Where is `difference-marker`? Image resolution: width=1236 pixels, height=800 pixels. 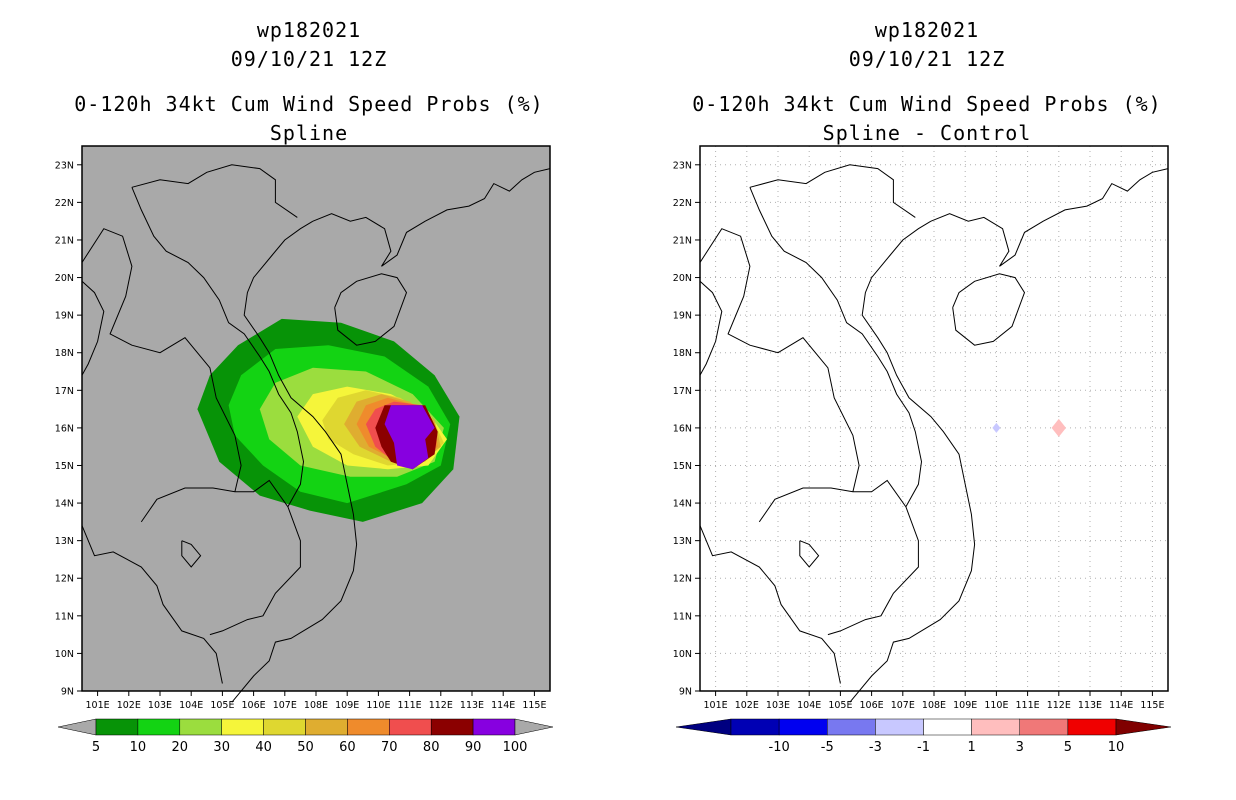
difference-marker is located at coordinates (996, 427).